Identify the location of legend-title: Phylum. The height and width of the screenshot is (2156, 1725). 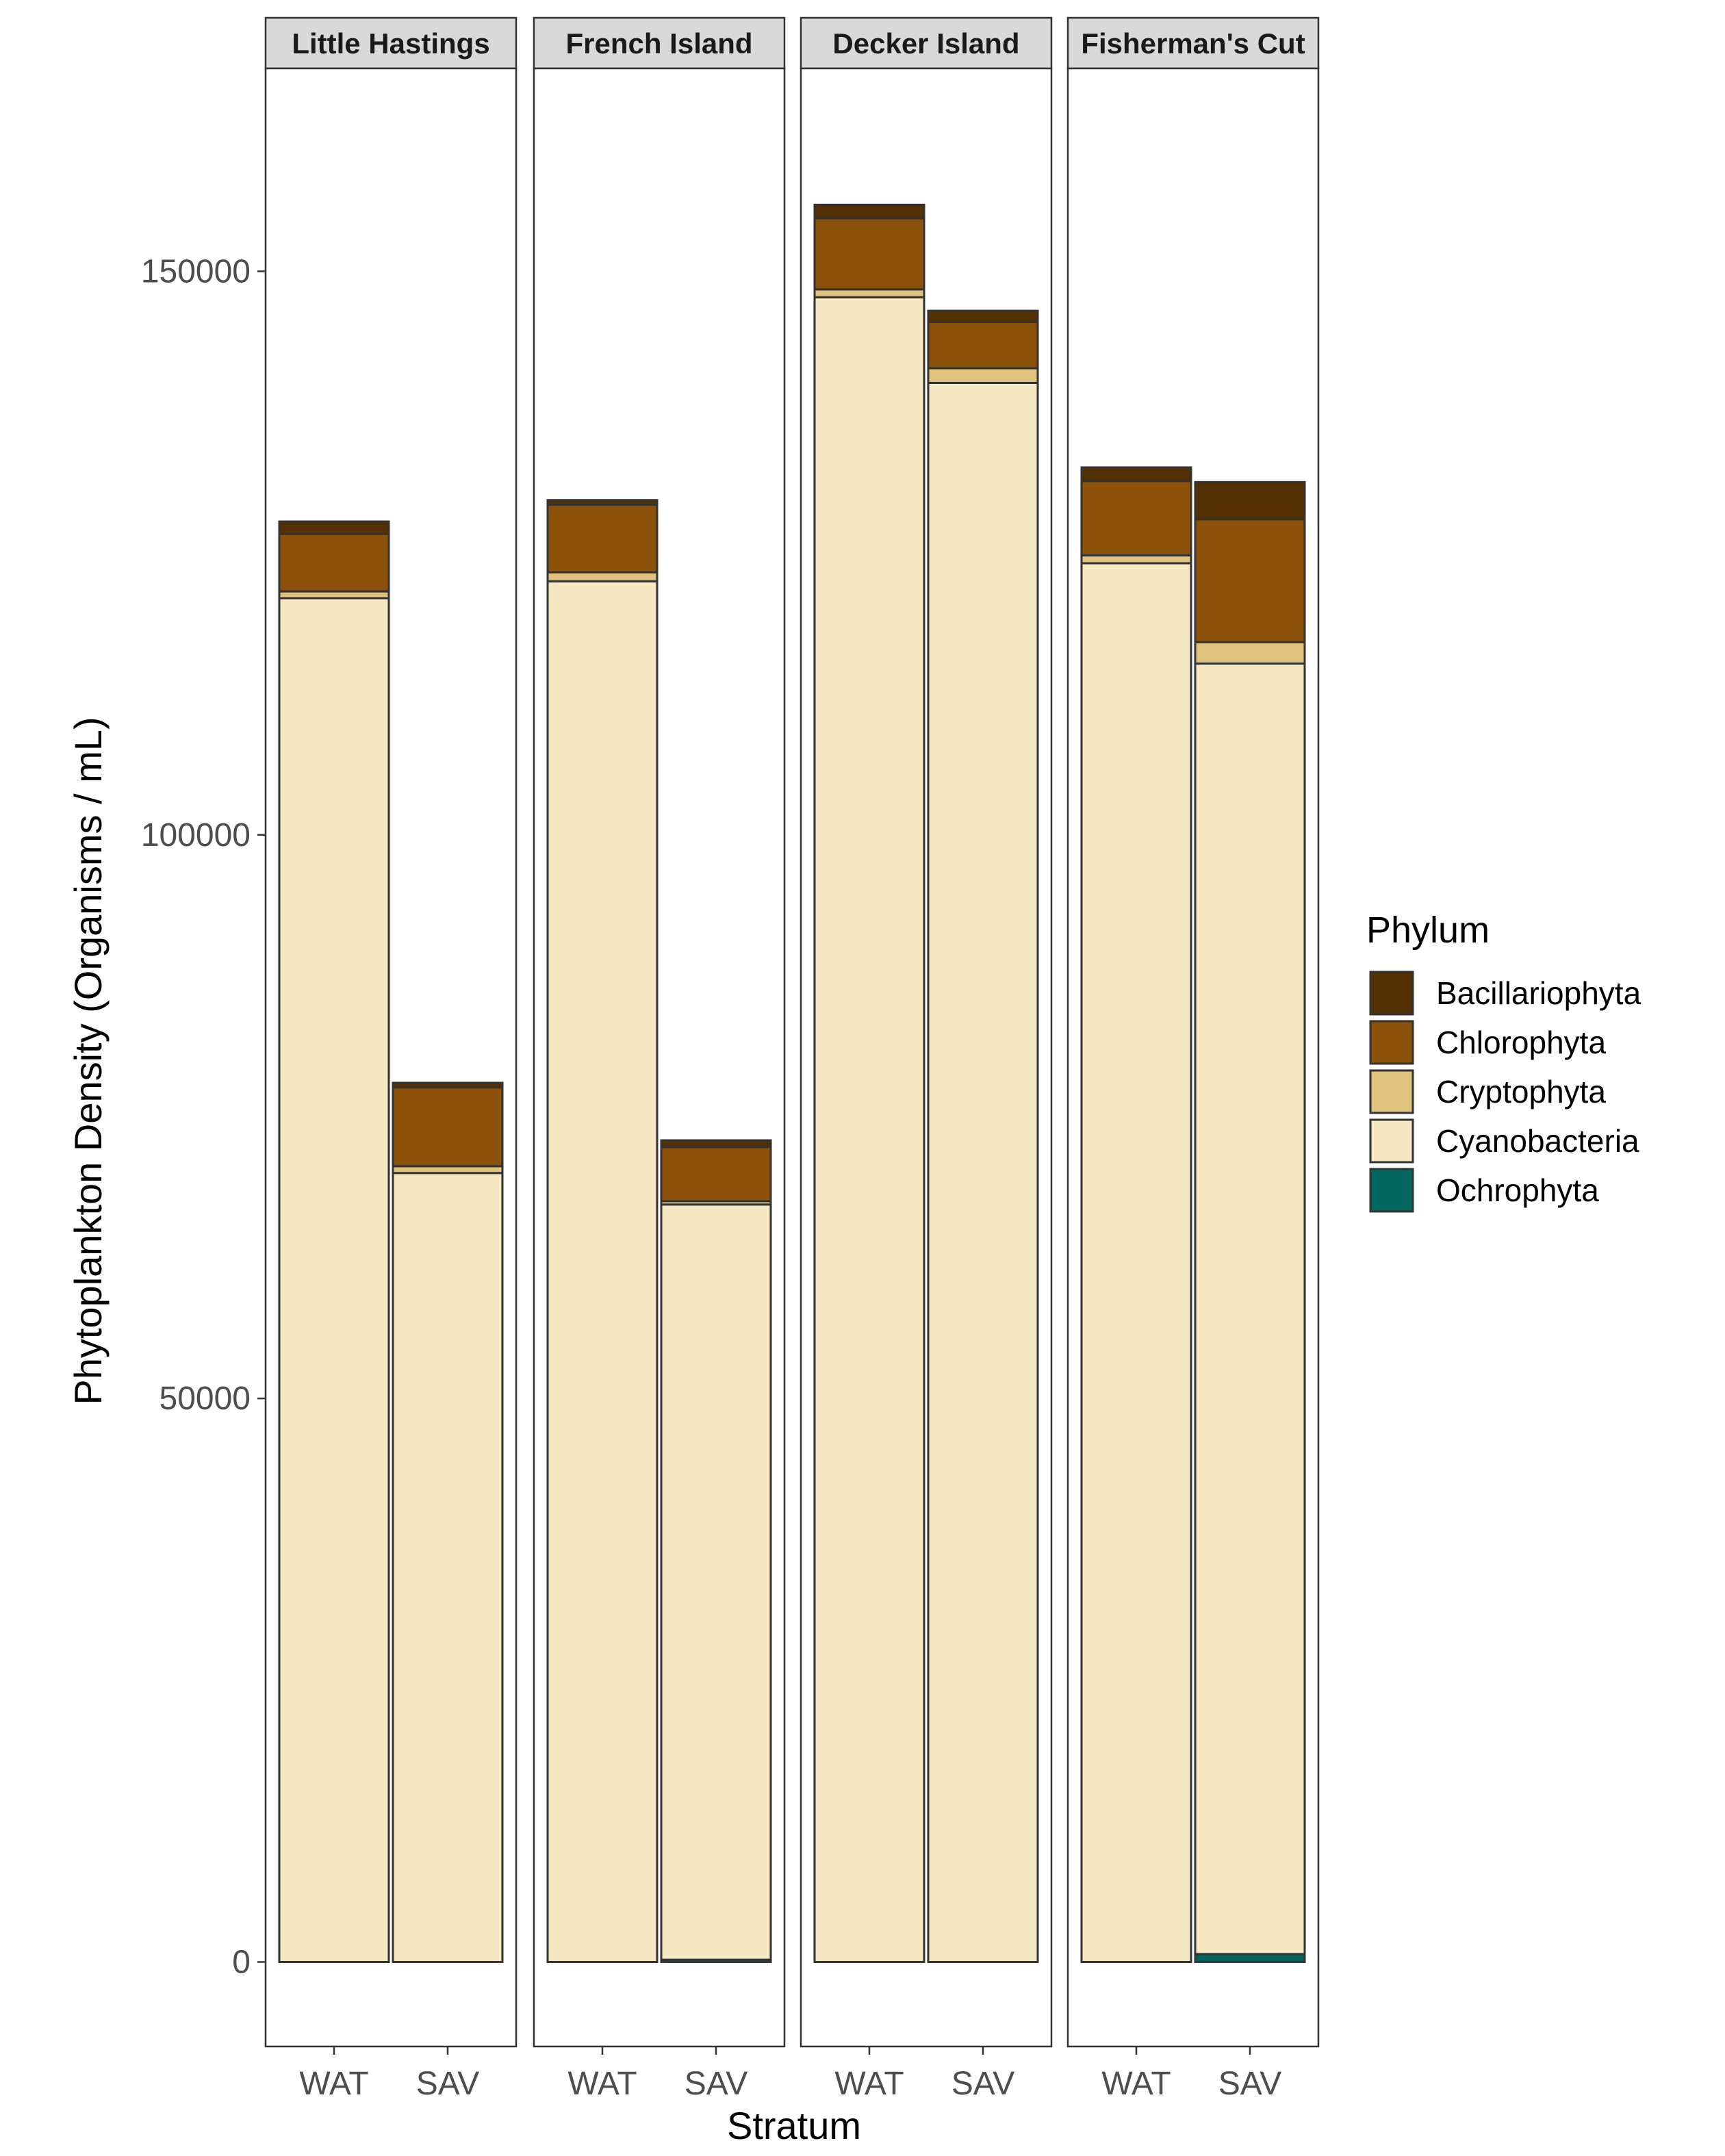
(1428, 930).